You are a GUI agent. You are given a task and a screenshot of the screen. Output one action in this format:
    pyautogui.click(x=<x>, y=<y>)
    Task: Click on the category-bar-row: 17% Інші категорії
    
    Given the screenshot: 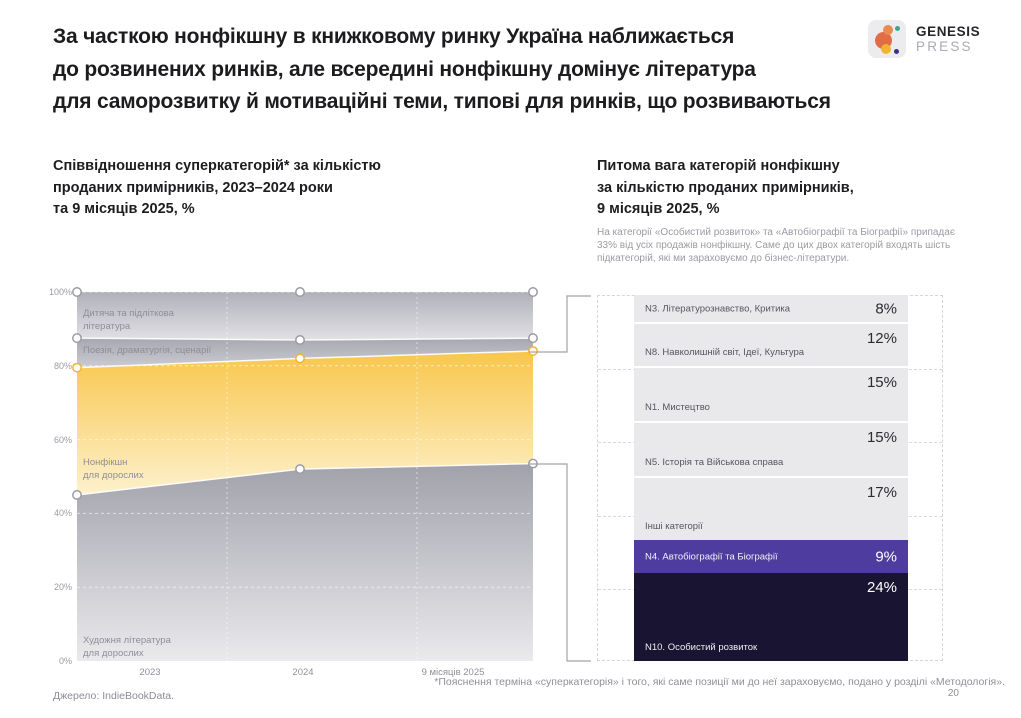 What is the action you would take?
    pyautogui.click(x=771, y=509)
    